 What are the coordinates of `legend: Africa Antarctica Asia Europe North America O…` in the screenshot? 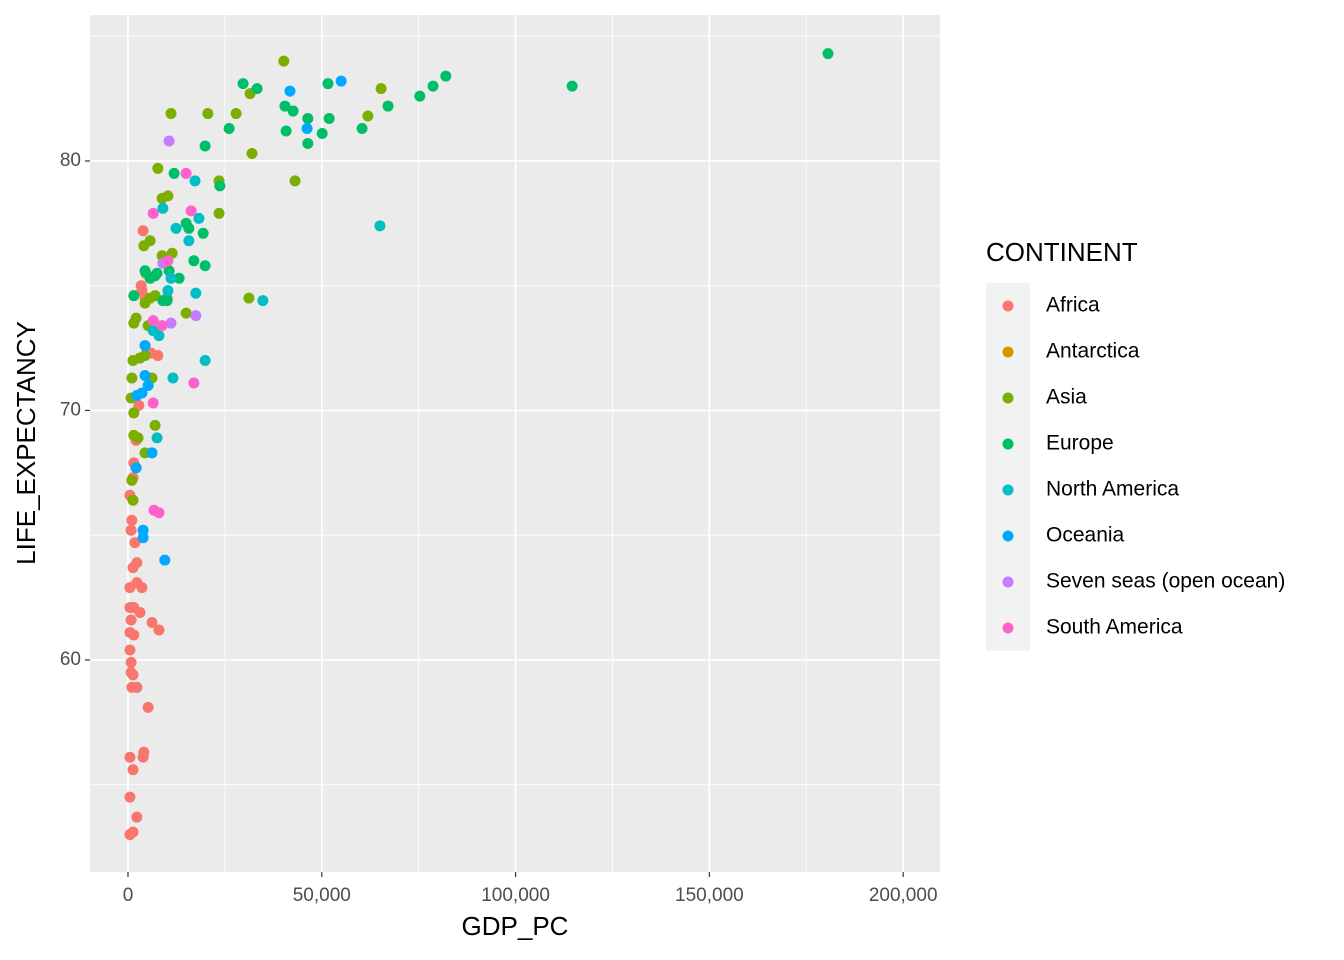 It's located at (1135, 467).